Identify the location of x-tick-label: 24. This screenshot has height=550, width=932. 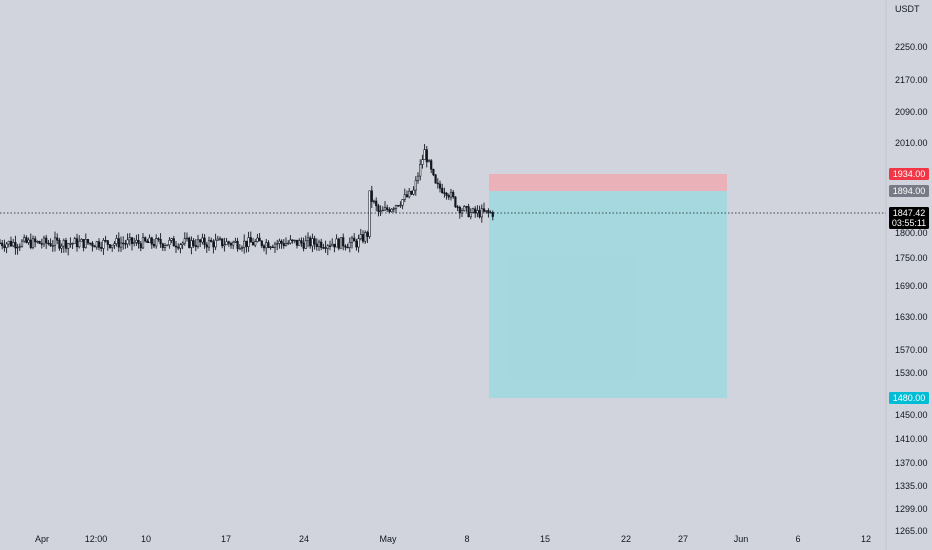
(304, 539).